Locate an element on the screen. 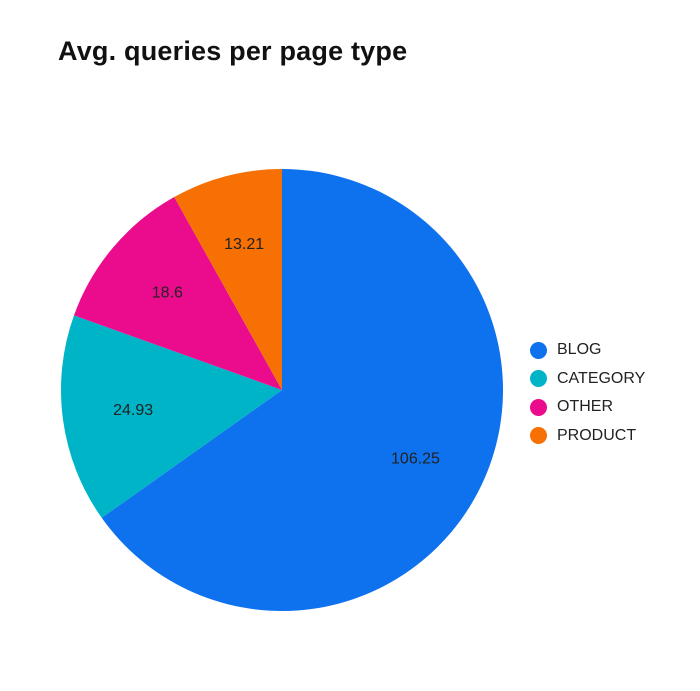 The height and width of the screenshot is (691, 700). pie-slice-other is located at coordinates (177, 293).